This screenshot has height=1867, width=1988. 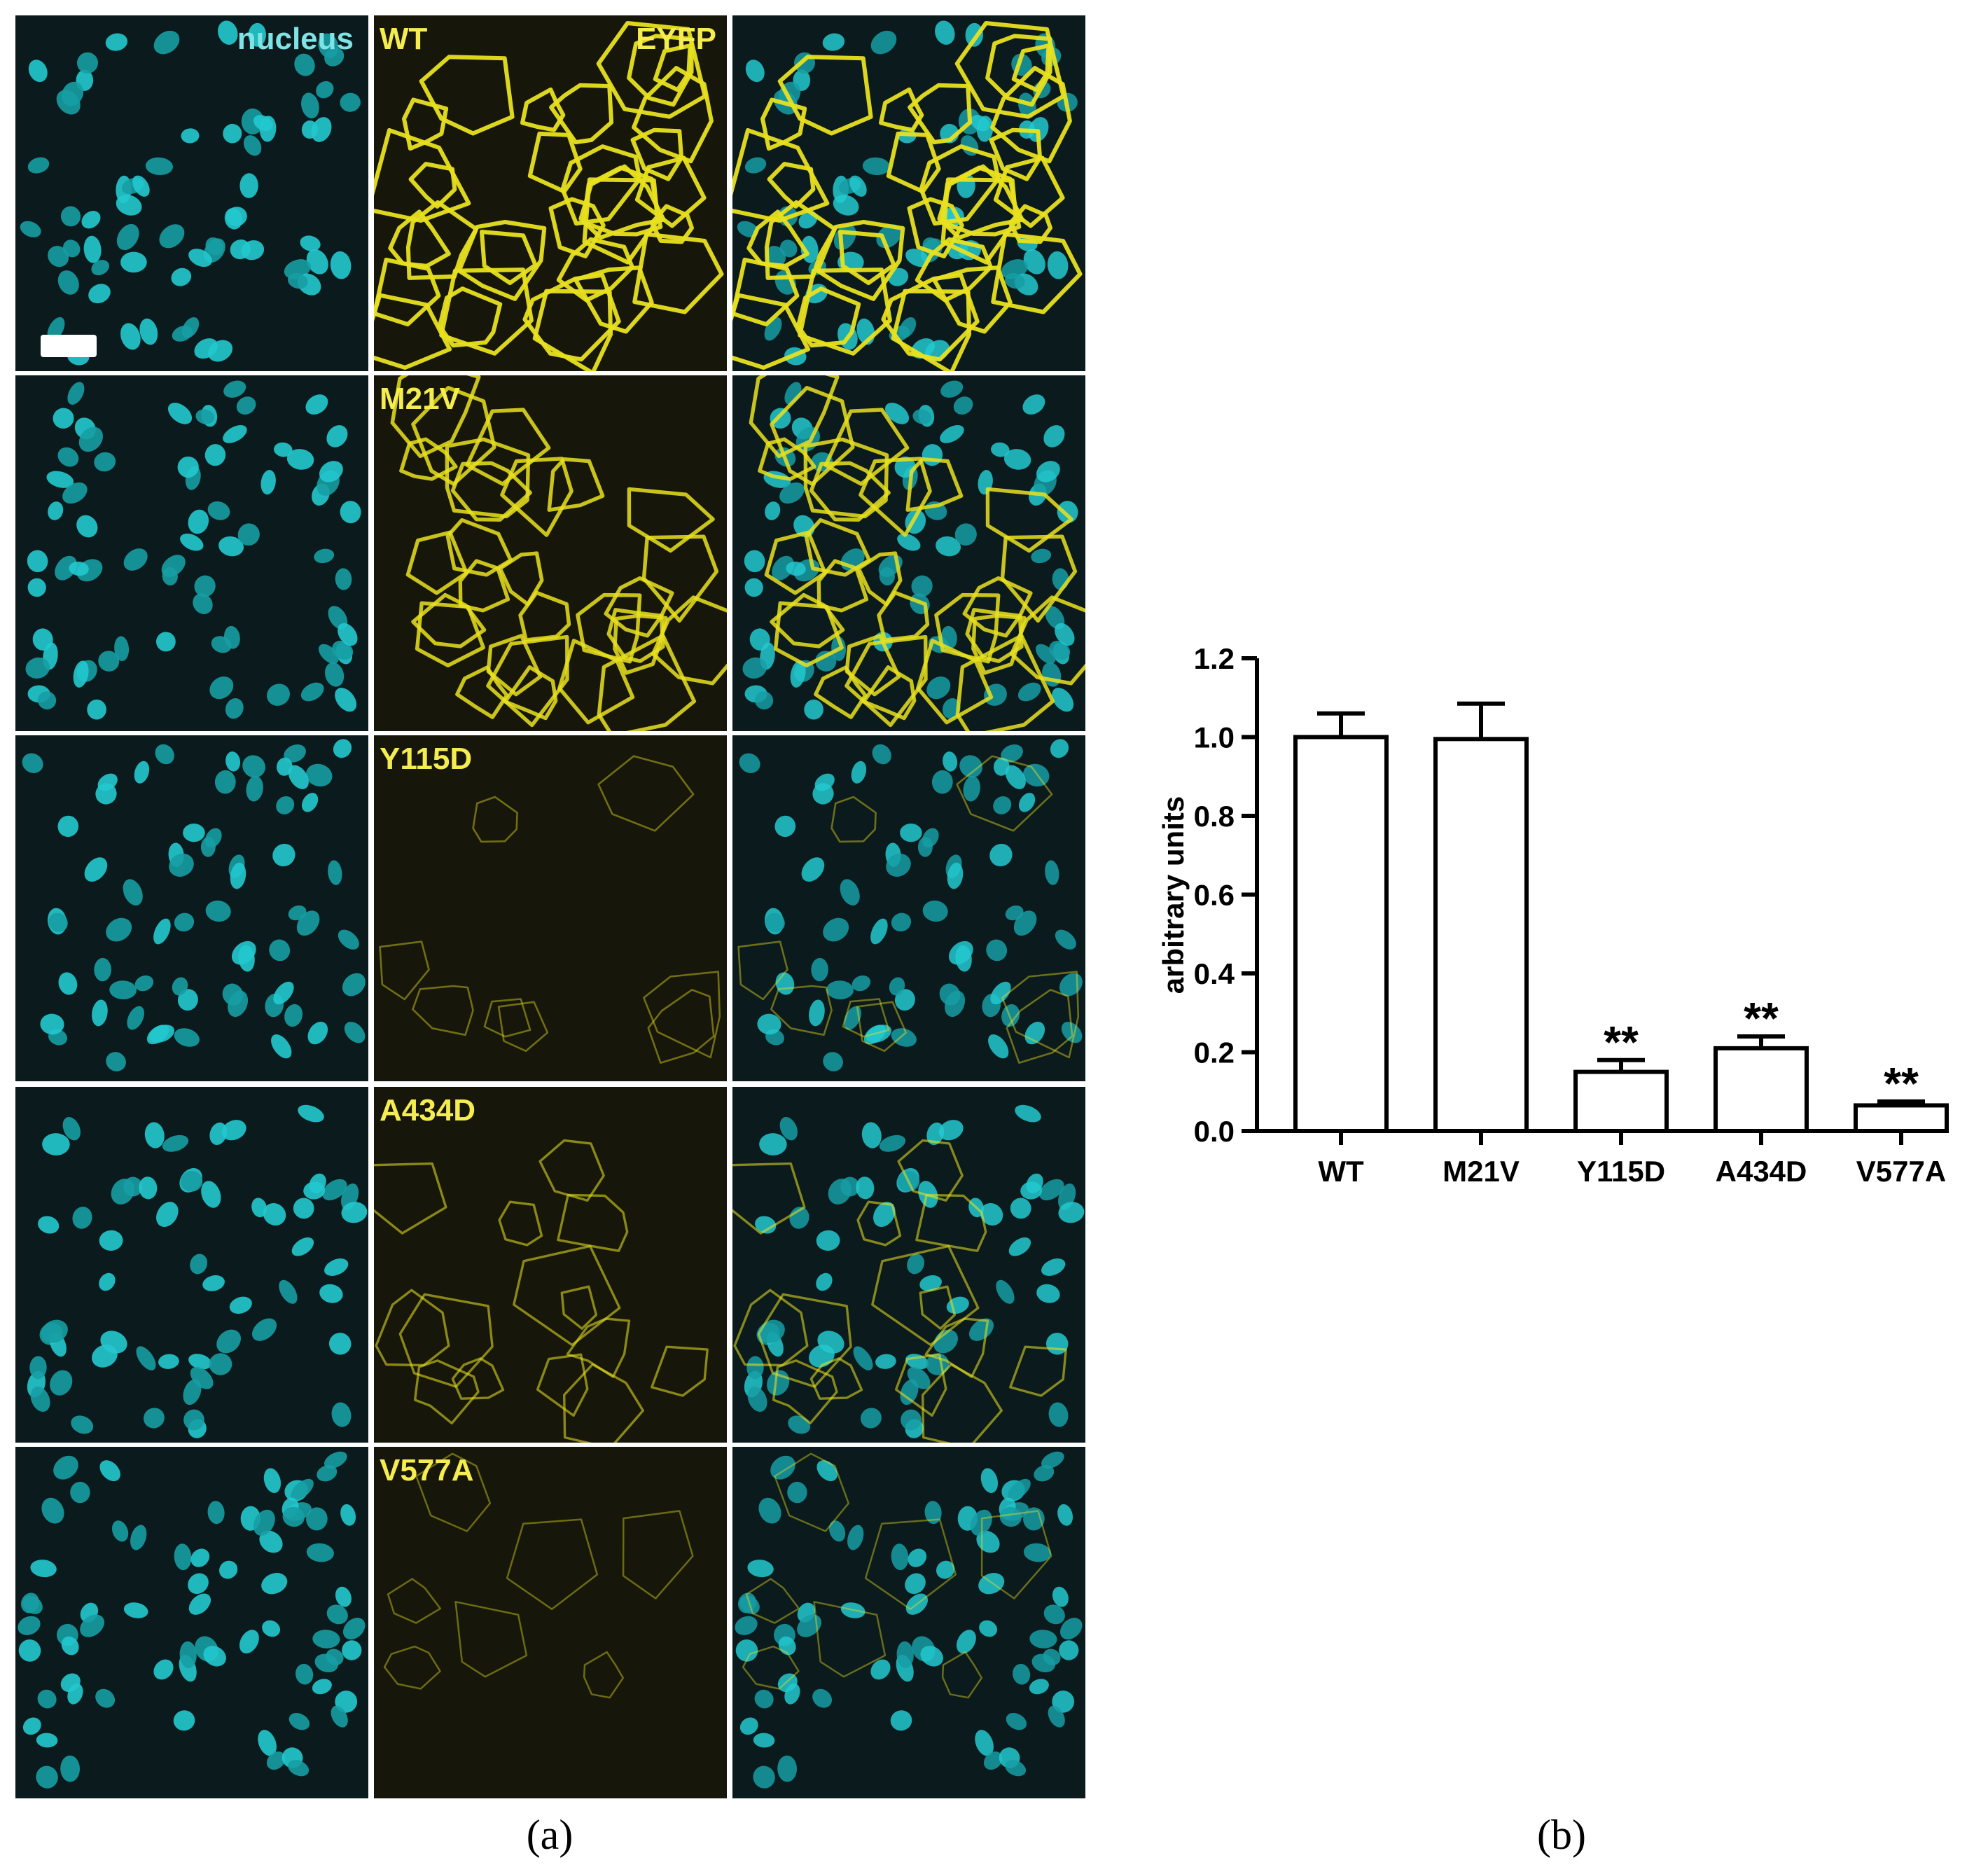 I want to click on micro-tile-background, so click(x=550, y=553).